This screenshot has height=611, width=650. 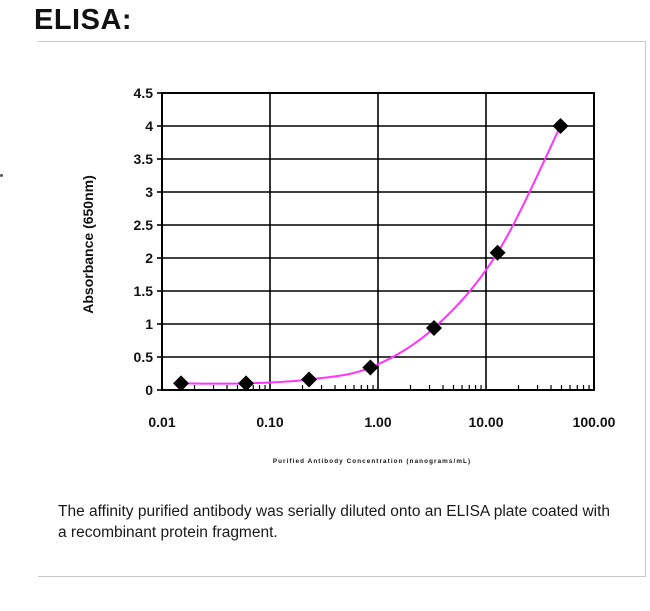 What do you see at coordinates (1, 175) in the screenshot?
I see `margin-mark` at bounding box center [1, 175].